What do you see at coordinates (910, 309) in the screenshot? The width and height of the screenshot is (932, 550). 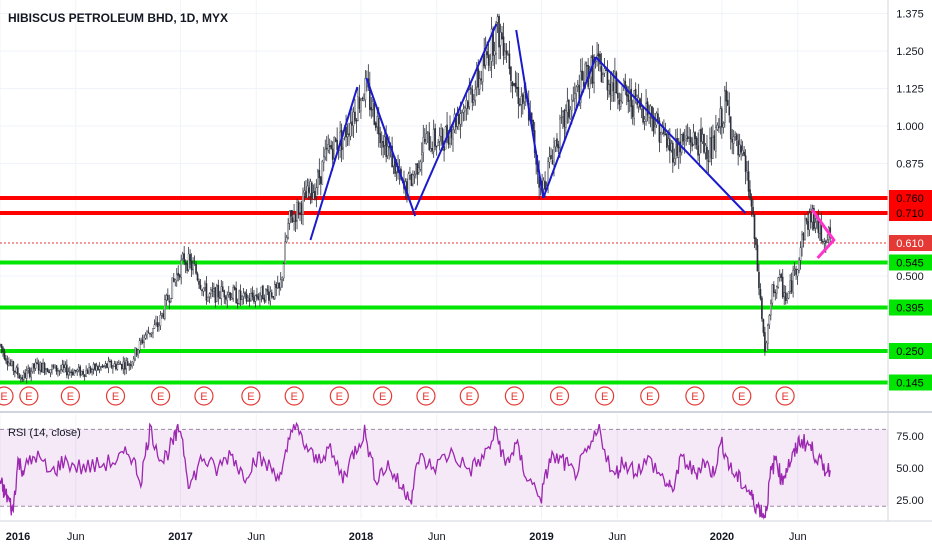 I see `level-label: 0.395` at bounding box center [910, 309].